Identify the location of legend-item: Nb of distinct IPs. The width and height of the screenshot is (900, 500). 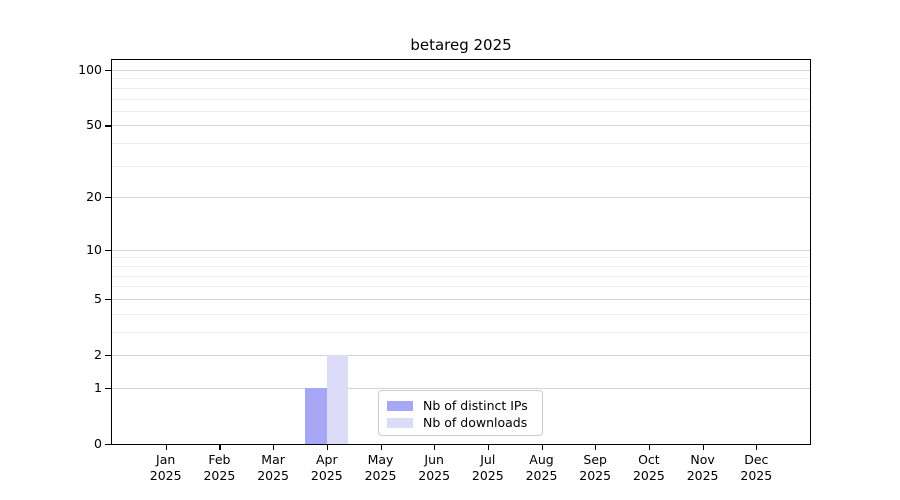
(460, 405).